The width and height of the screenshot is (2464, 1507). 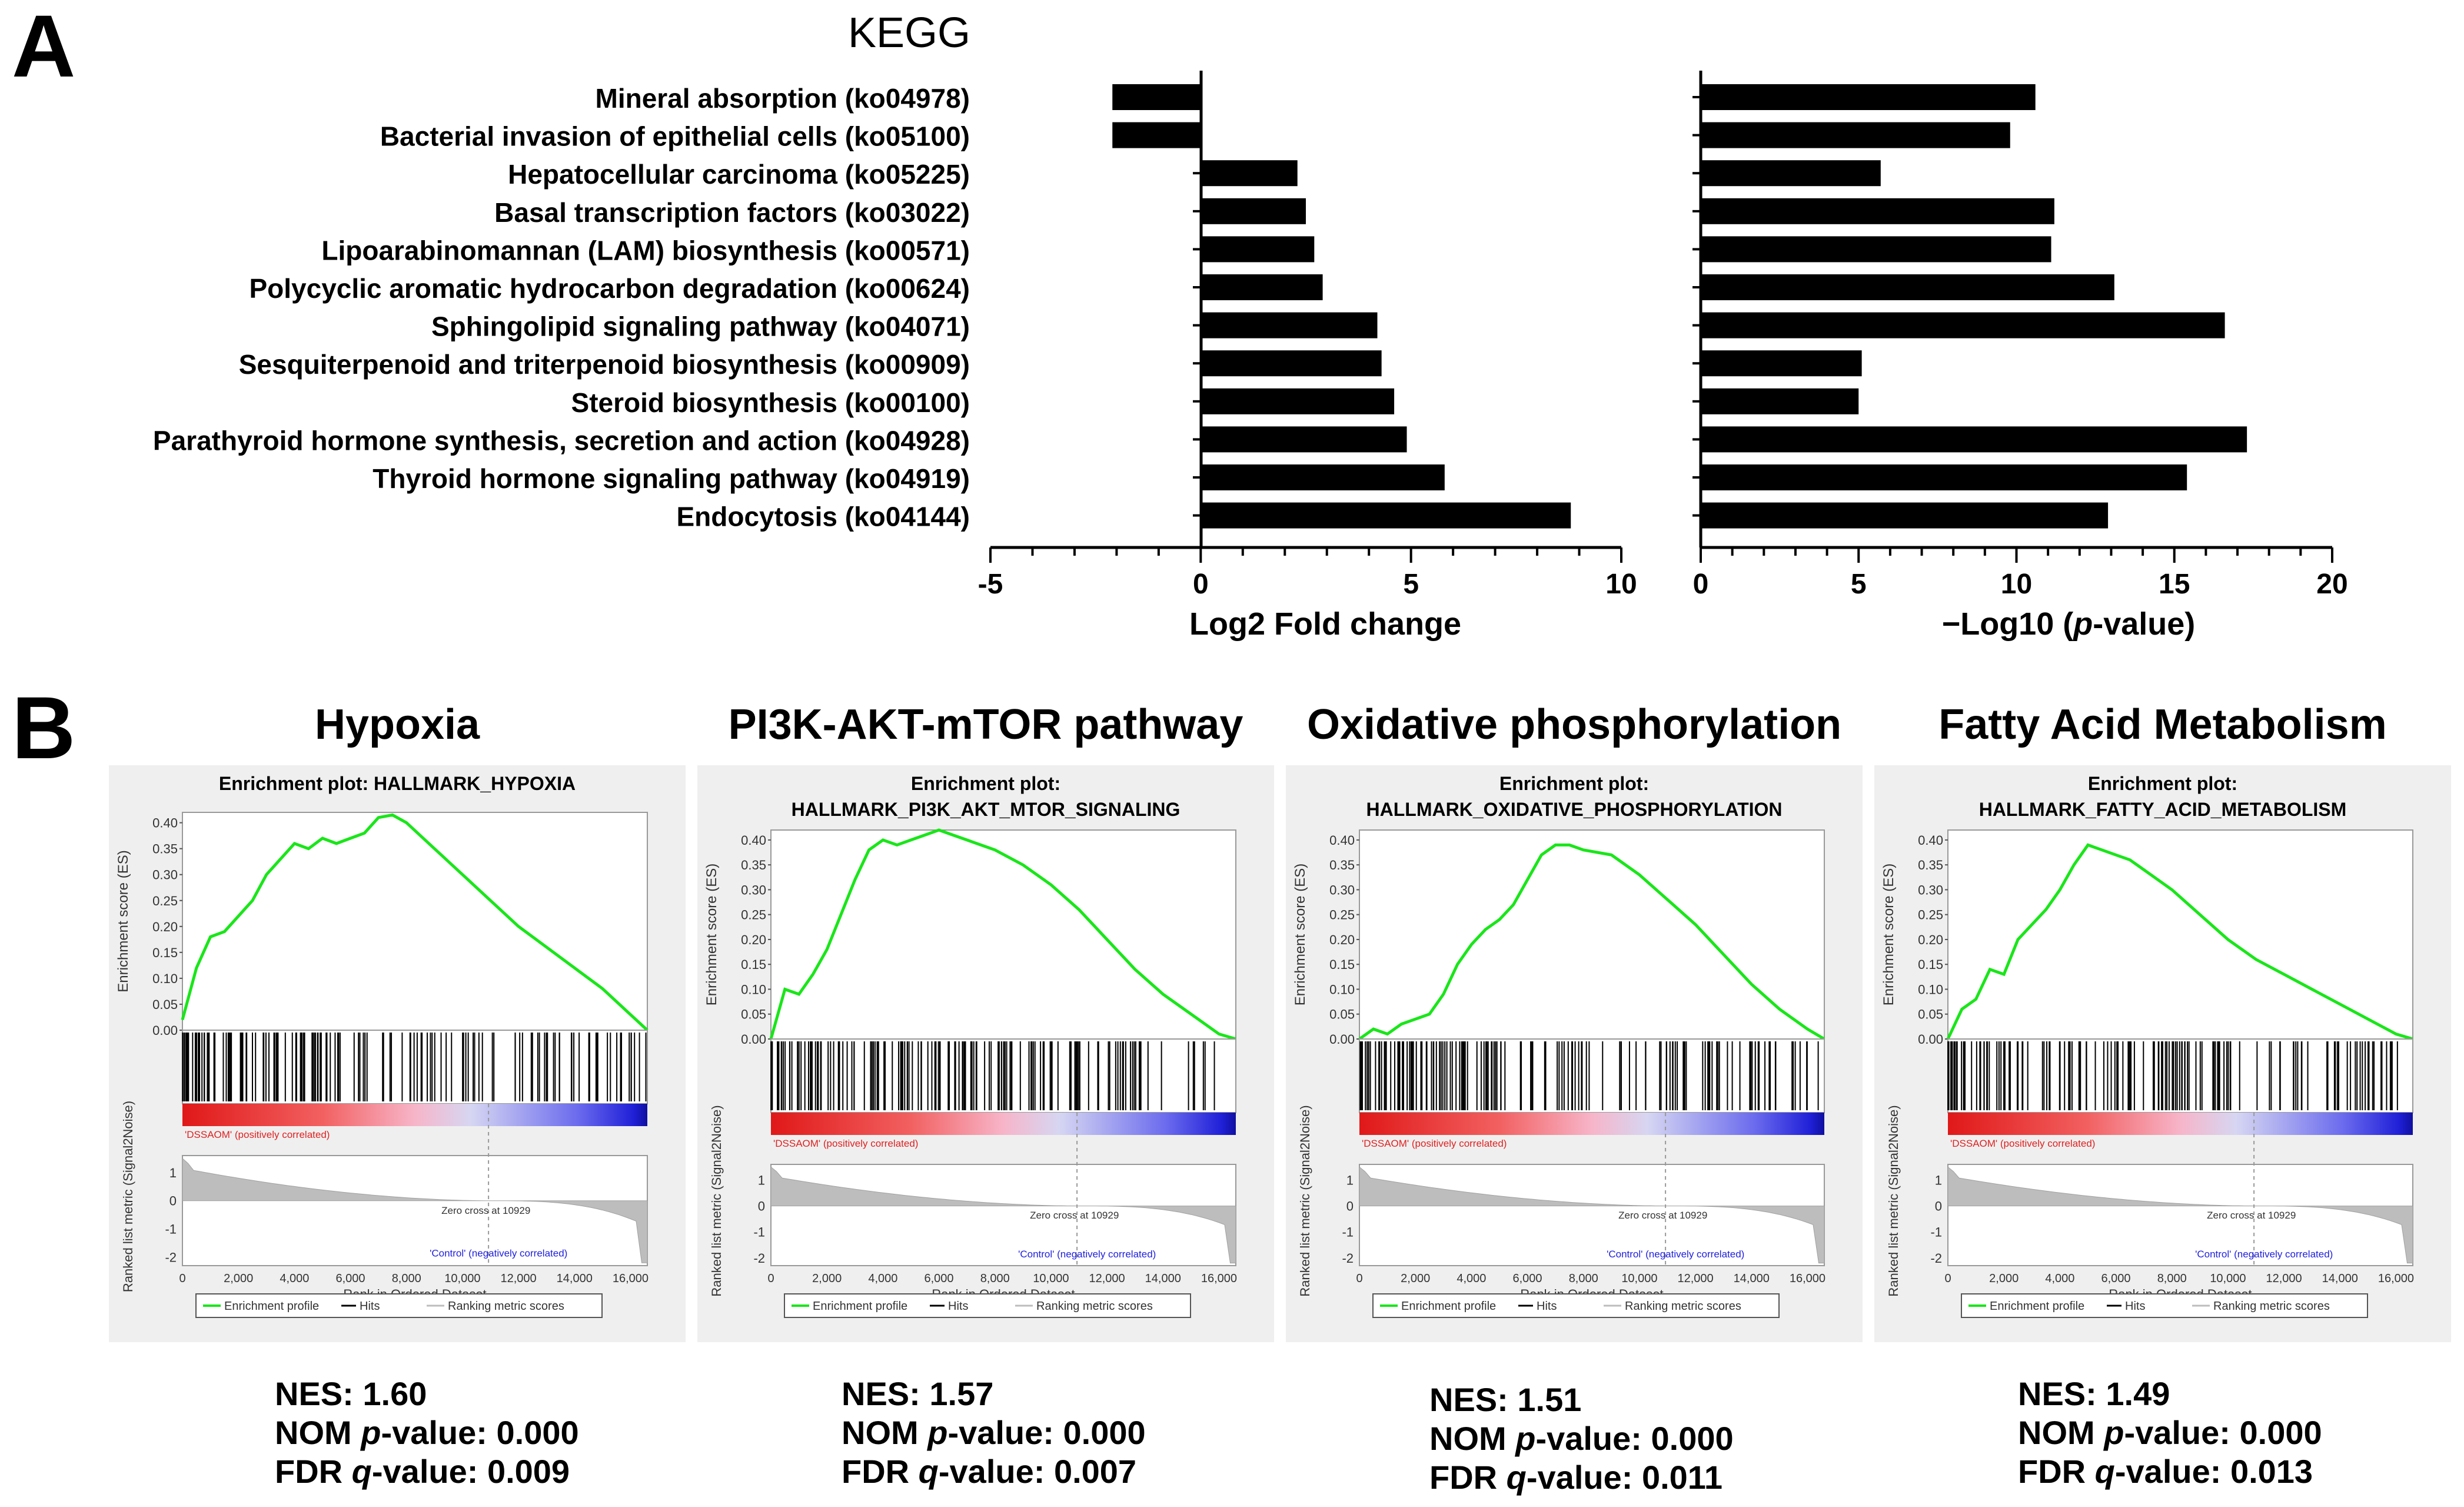 What do you see at coordinates (1574, 724) in the screenshot?
I see `gsea-title: Oxidative phosphorylation` at bounding box center [1574, 724].